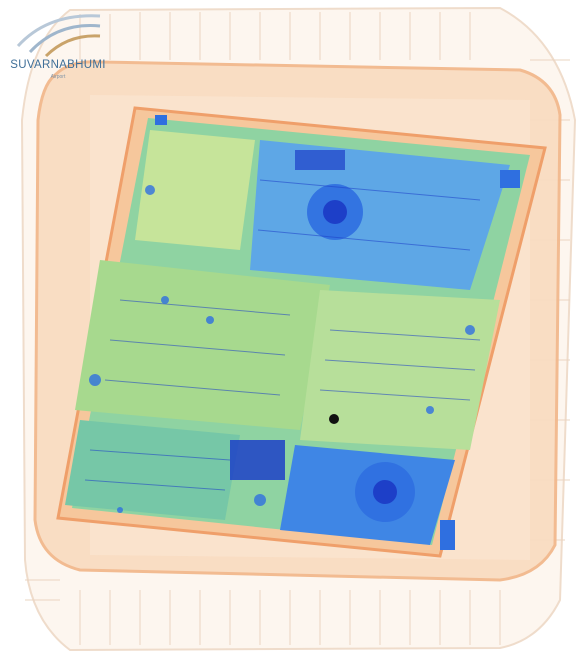  I want to click on logo-text: SUVARNABHUMI, so click(58, 65).